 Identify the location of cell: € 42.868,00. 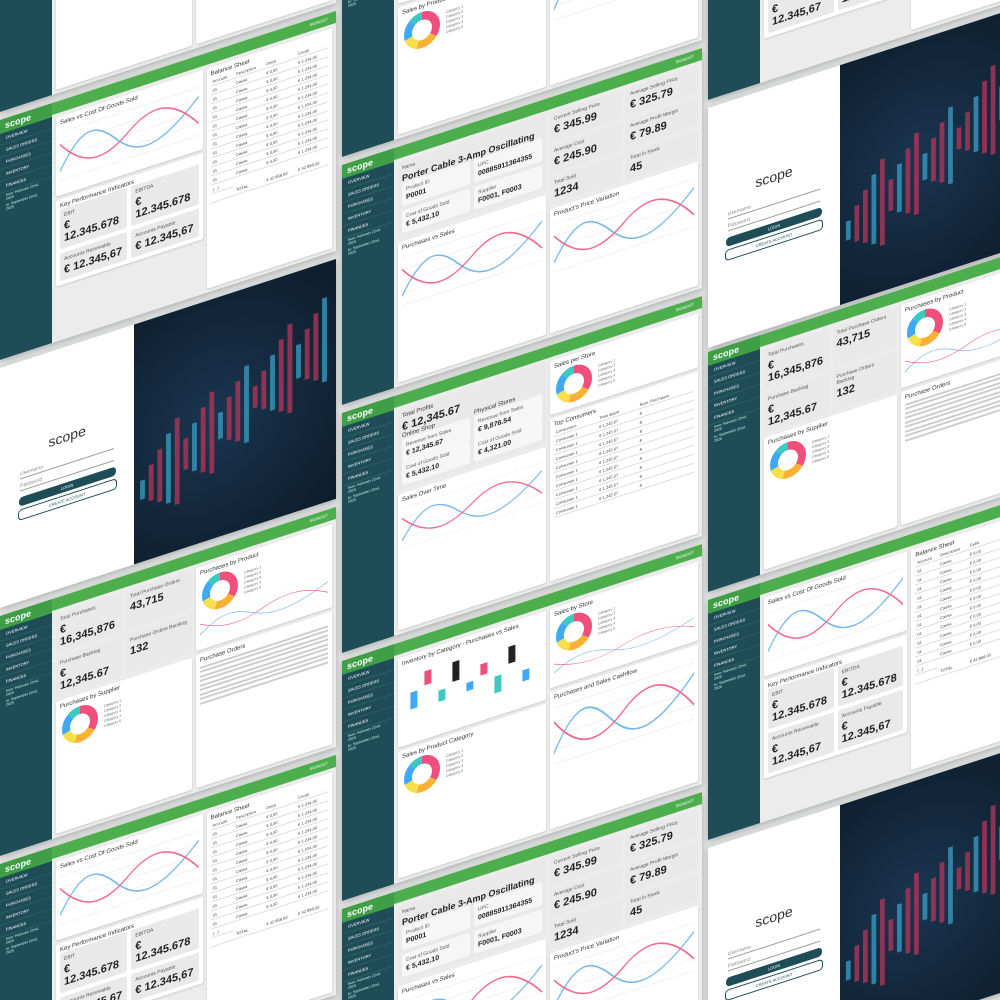
(983, 657).